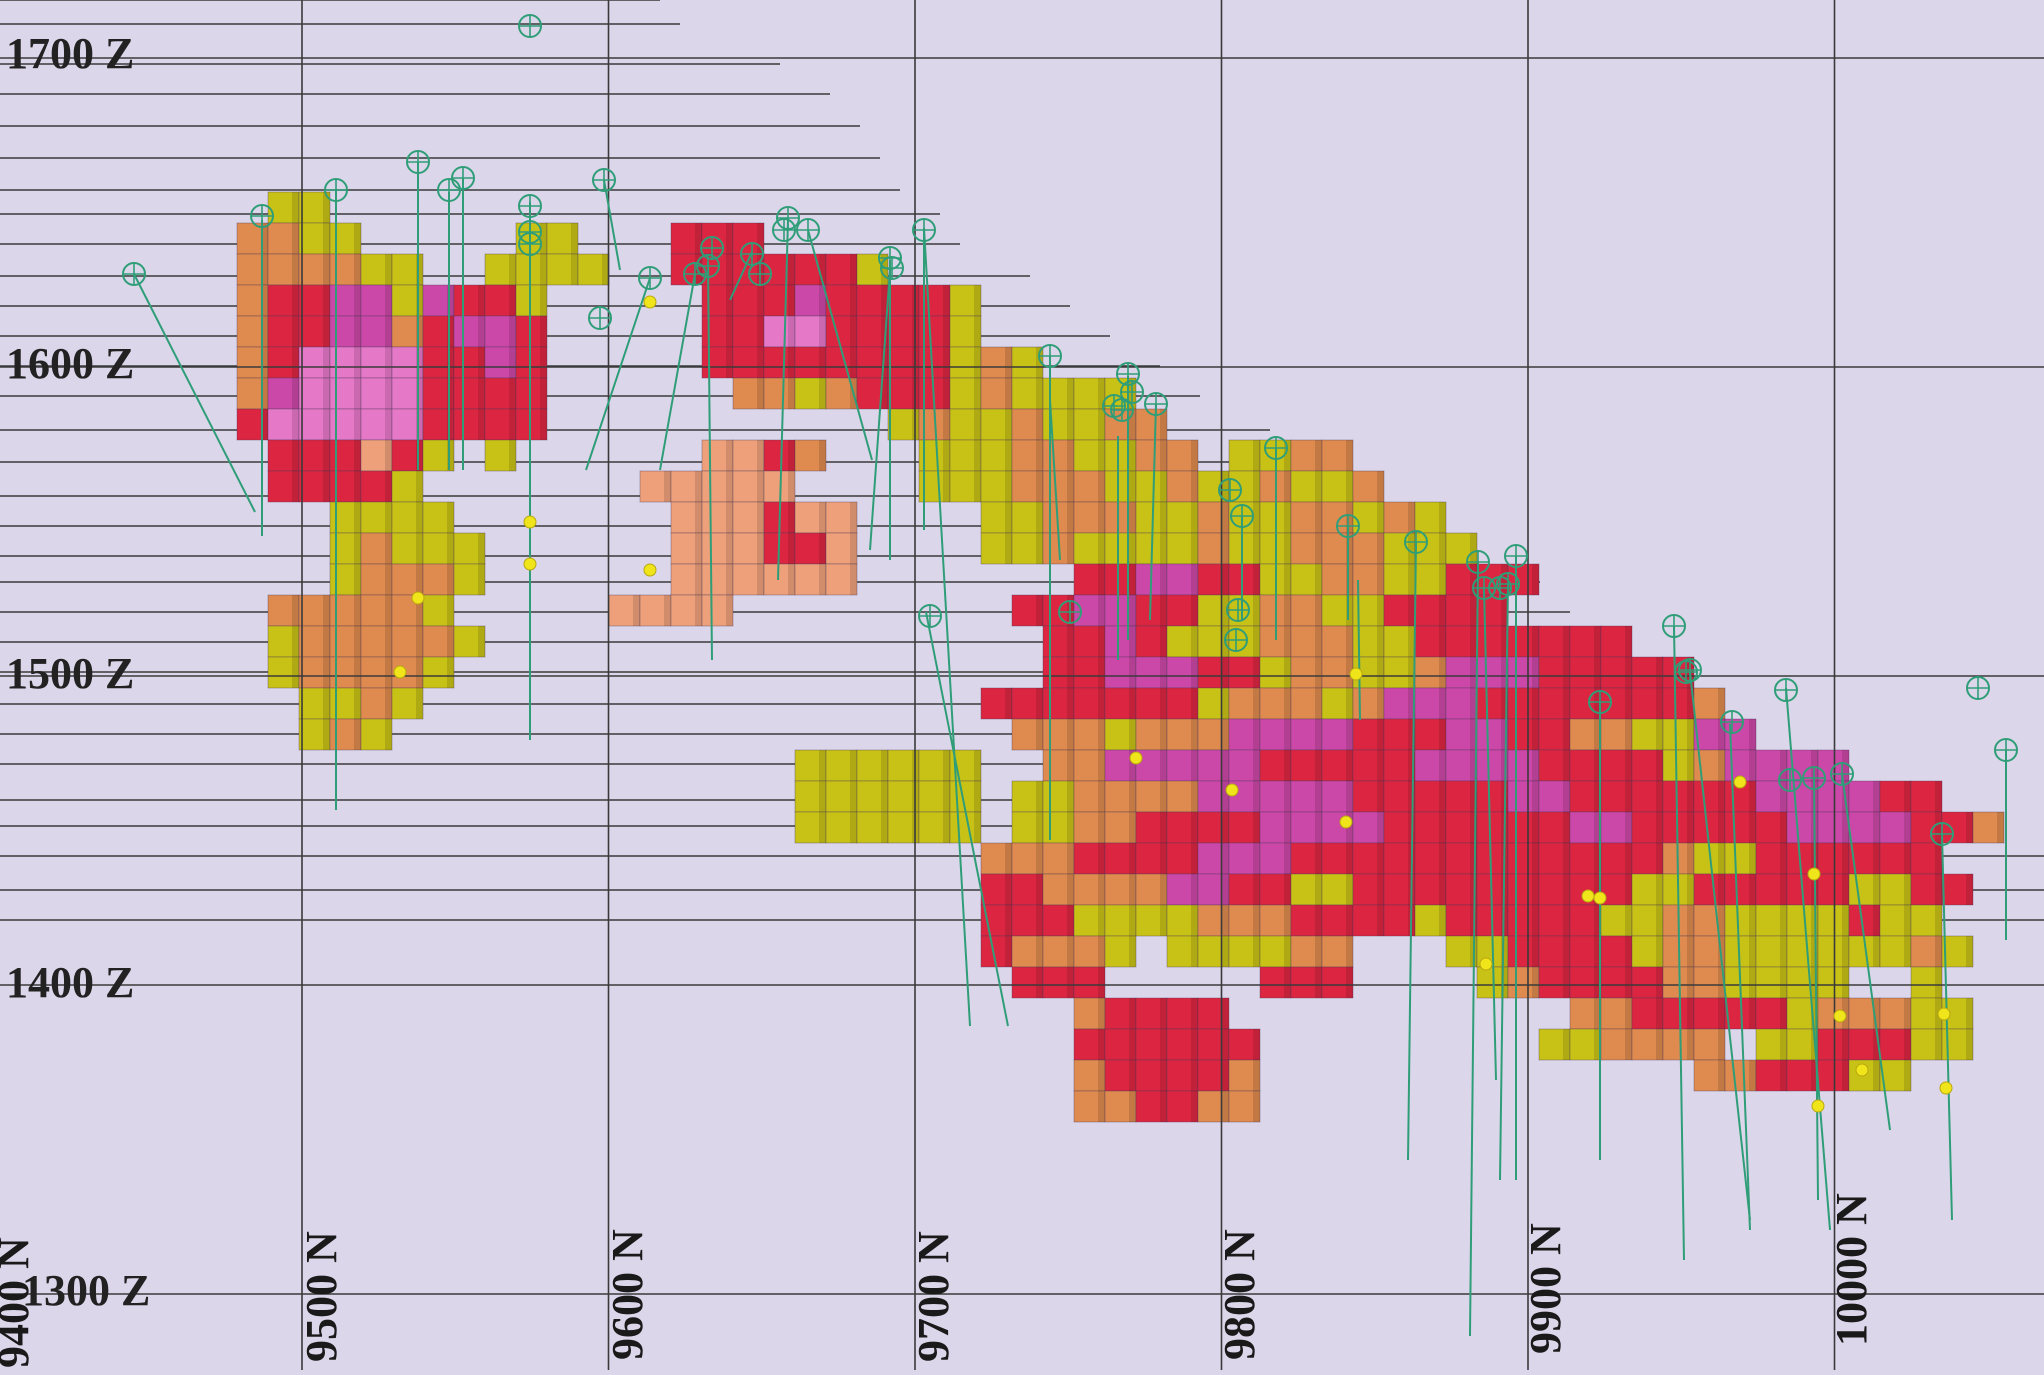 Image resolution: width=2044 pixels, height=1375 pixels. I want to click on northing-label-9800: 9800 N, so click(1239, 1294).